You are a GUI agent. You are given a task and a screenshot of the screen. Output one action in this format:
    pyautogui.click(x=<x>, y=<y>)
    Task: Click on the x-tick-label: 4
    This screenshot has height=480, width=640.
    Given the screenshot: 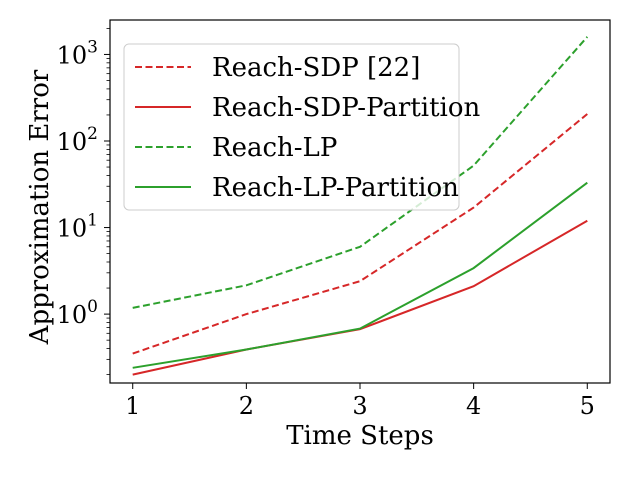 What is the action you would take?
    pyautogui.click(x=473, y=406)
    